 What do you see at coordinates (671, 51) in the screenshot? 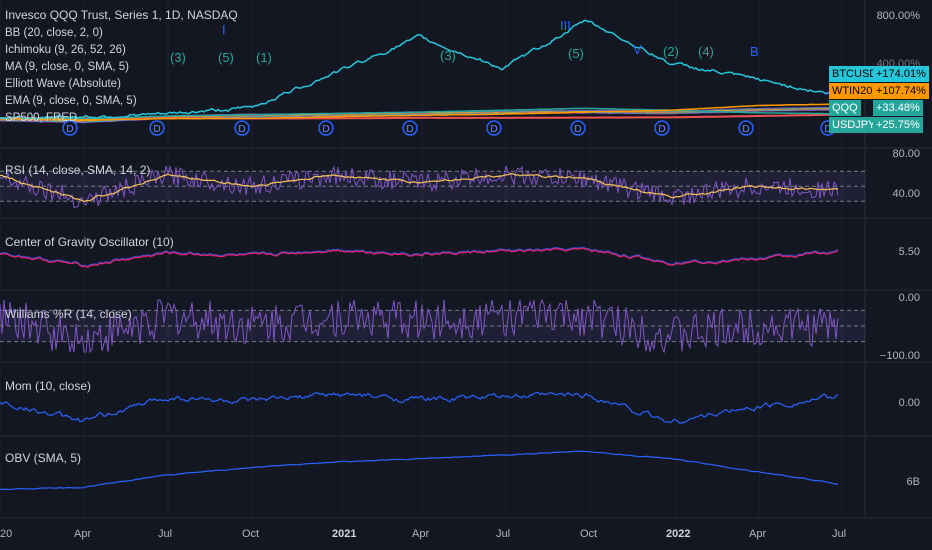
I see `elliott-wave-label: (2)` at bounding box center [671, 51].